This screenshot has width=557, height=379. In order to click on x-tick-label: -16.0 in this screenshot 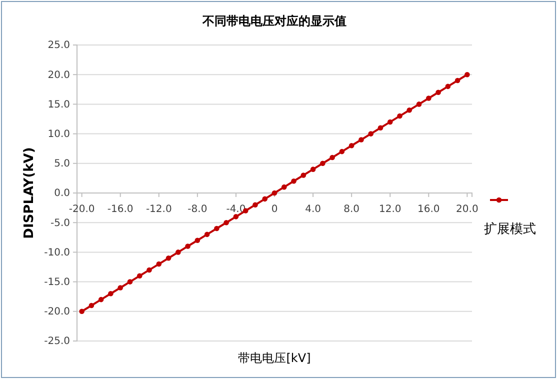, I will do `click(120, 210)`.